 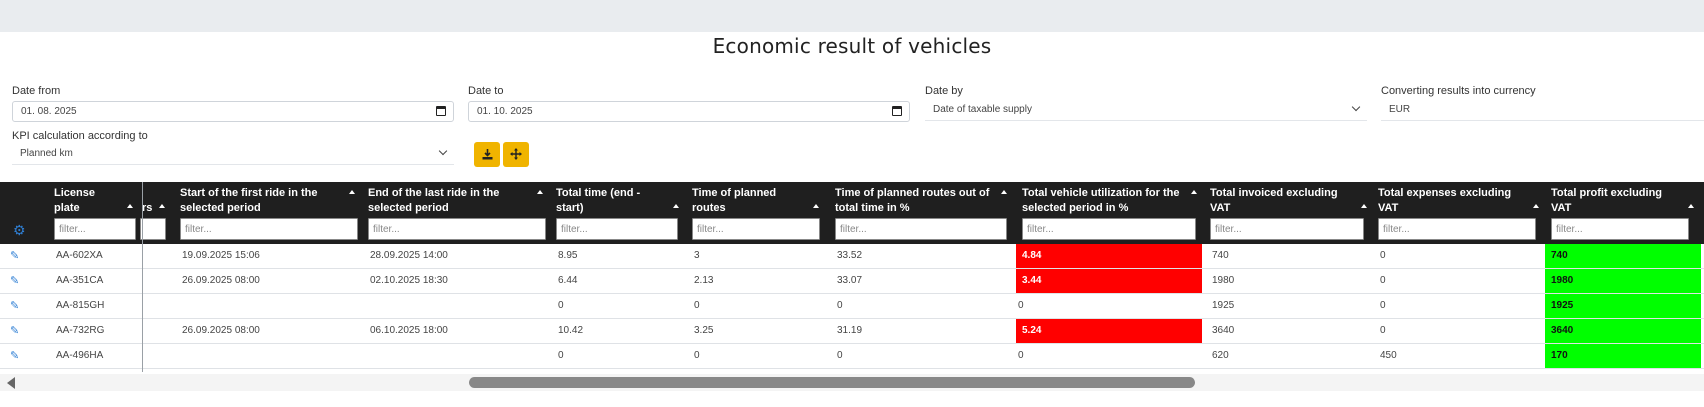 What do you see at coordinates (1287, 229) in the screenshot?
I see `filter-input-invoiced` at bounding box center [1287, 229].